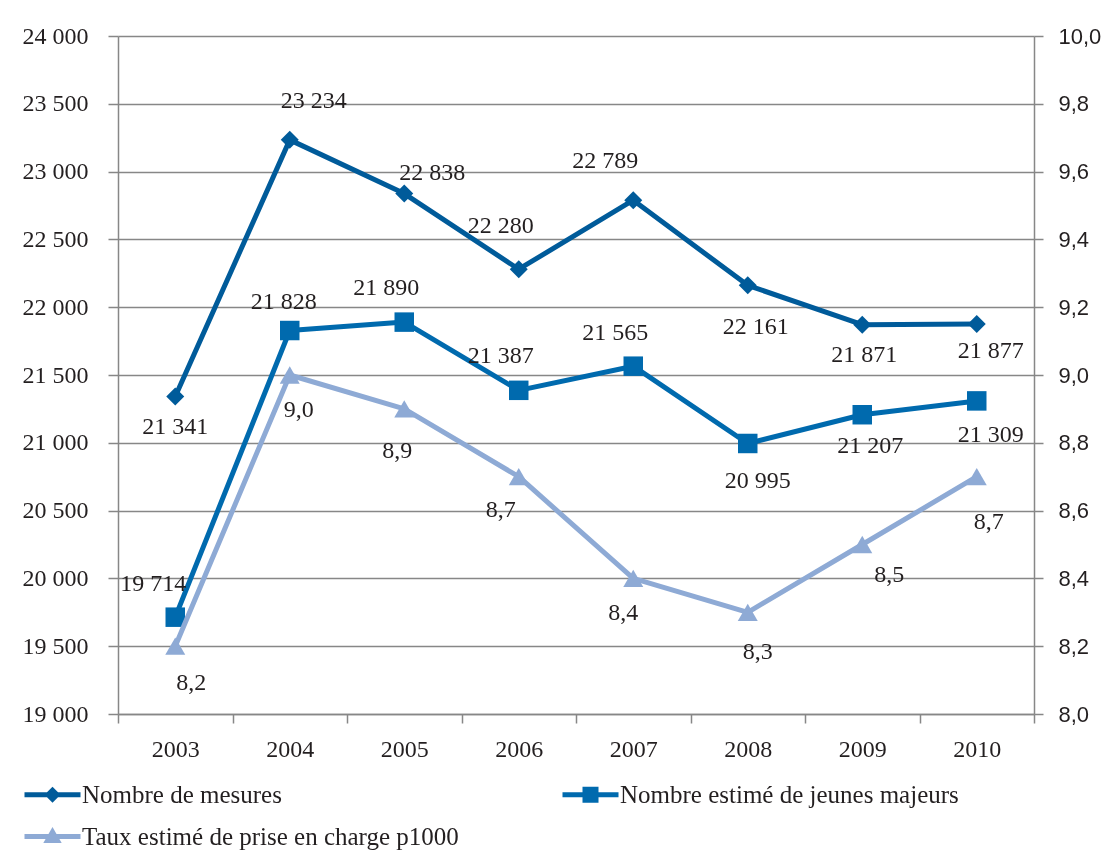  I want to click on x-tick-label: 2007, so click(633, 748).